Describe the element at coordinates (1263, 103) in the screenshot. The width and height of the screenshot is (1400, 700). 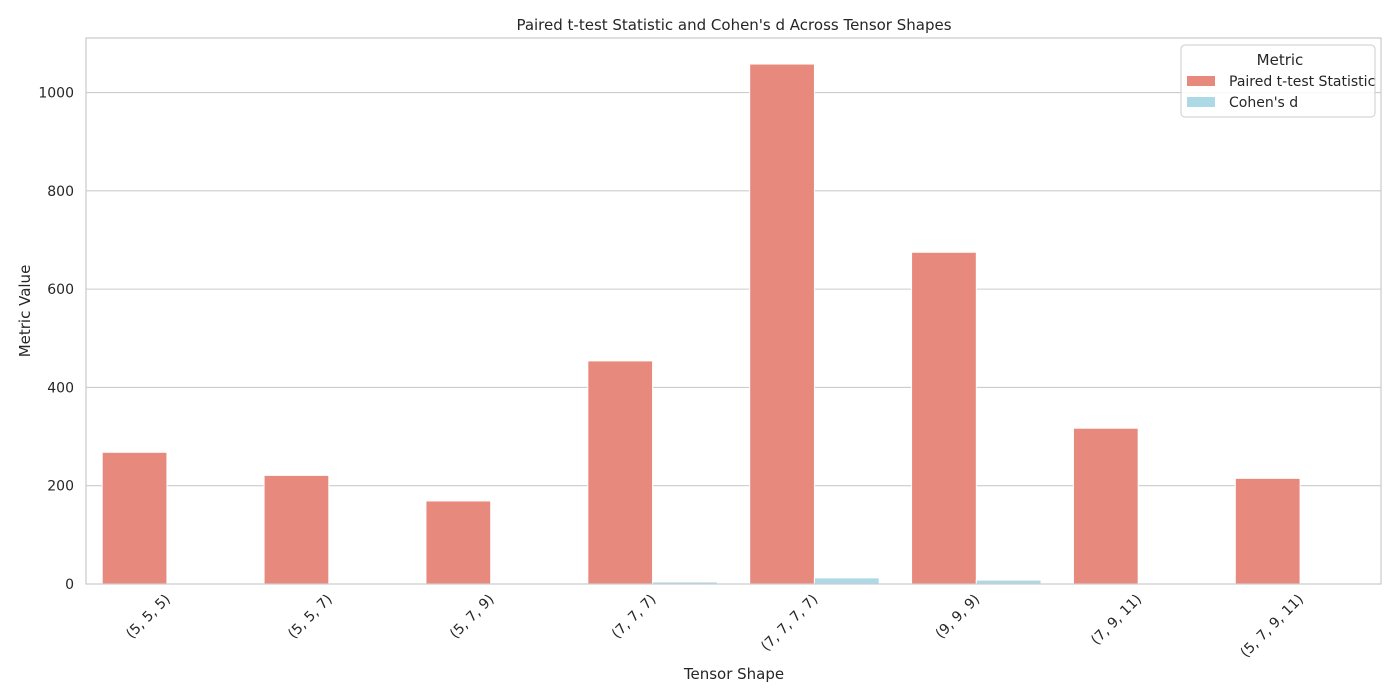
I see `legend-entry: Cohen's d` at that location.